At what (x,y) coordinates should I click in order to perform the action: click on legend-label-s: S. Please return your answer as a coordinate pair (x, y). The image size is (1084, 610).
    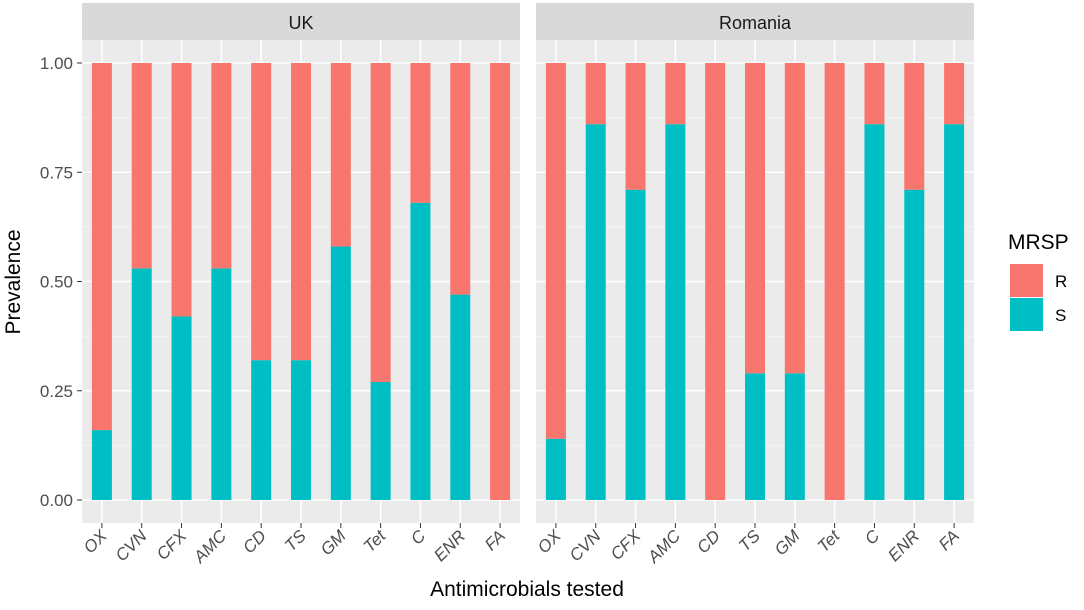
    Looking at the image, I should click on (1060, 315).